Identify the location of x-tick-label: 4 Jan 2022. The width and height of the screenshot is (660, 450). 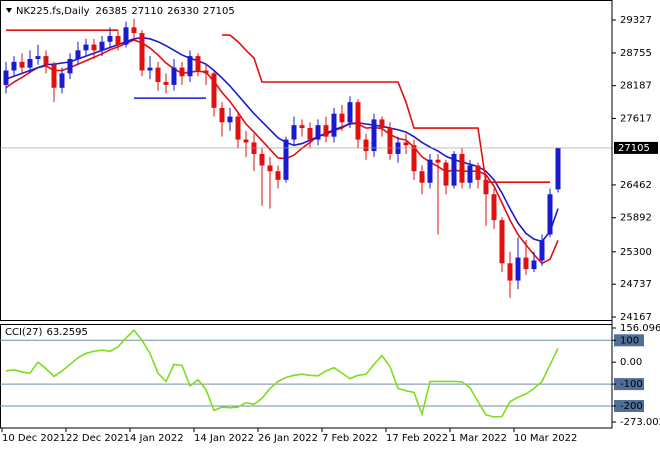
(157, 438).